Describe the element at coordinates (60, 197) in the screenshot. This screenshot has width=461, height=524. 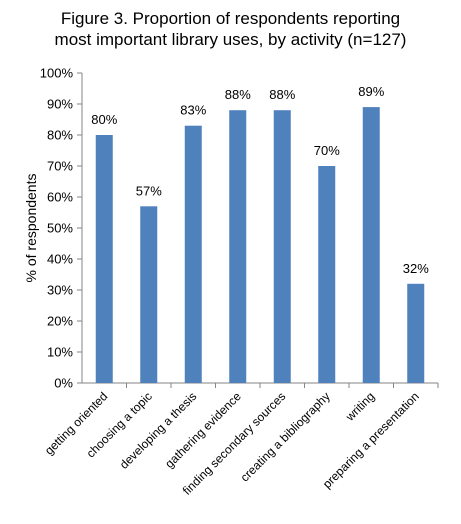
I see `y-tick-label: 60%` at that location.